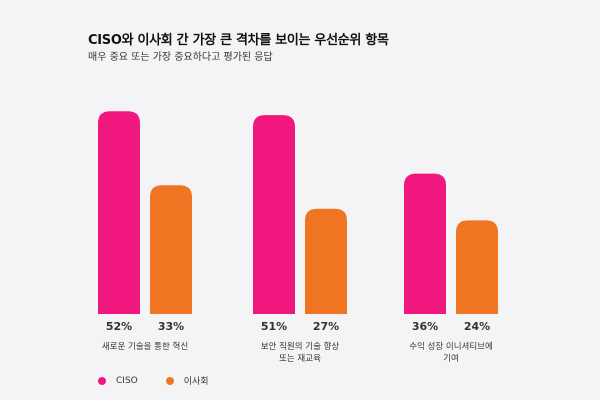 The height and width of the screenshot is (400, 600). Describe the element at coordinates (274, 326) in the screenshot. I see `data-label: 51%` at that location.